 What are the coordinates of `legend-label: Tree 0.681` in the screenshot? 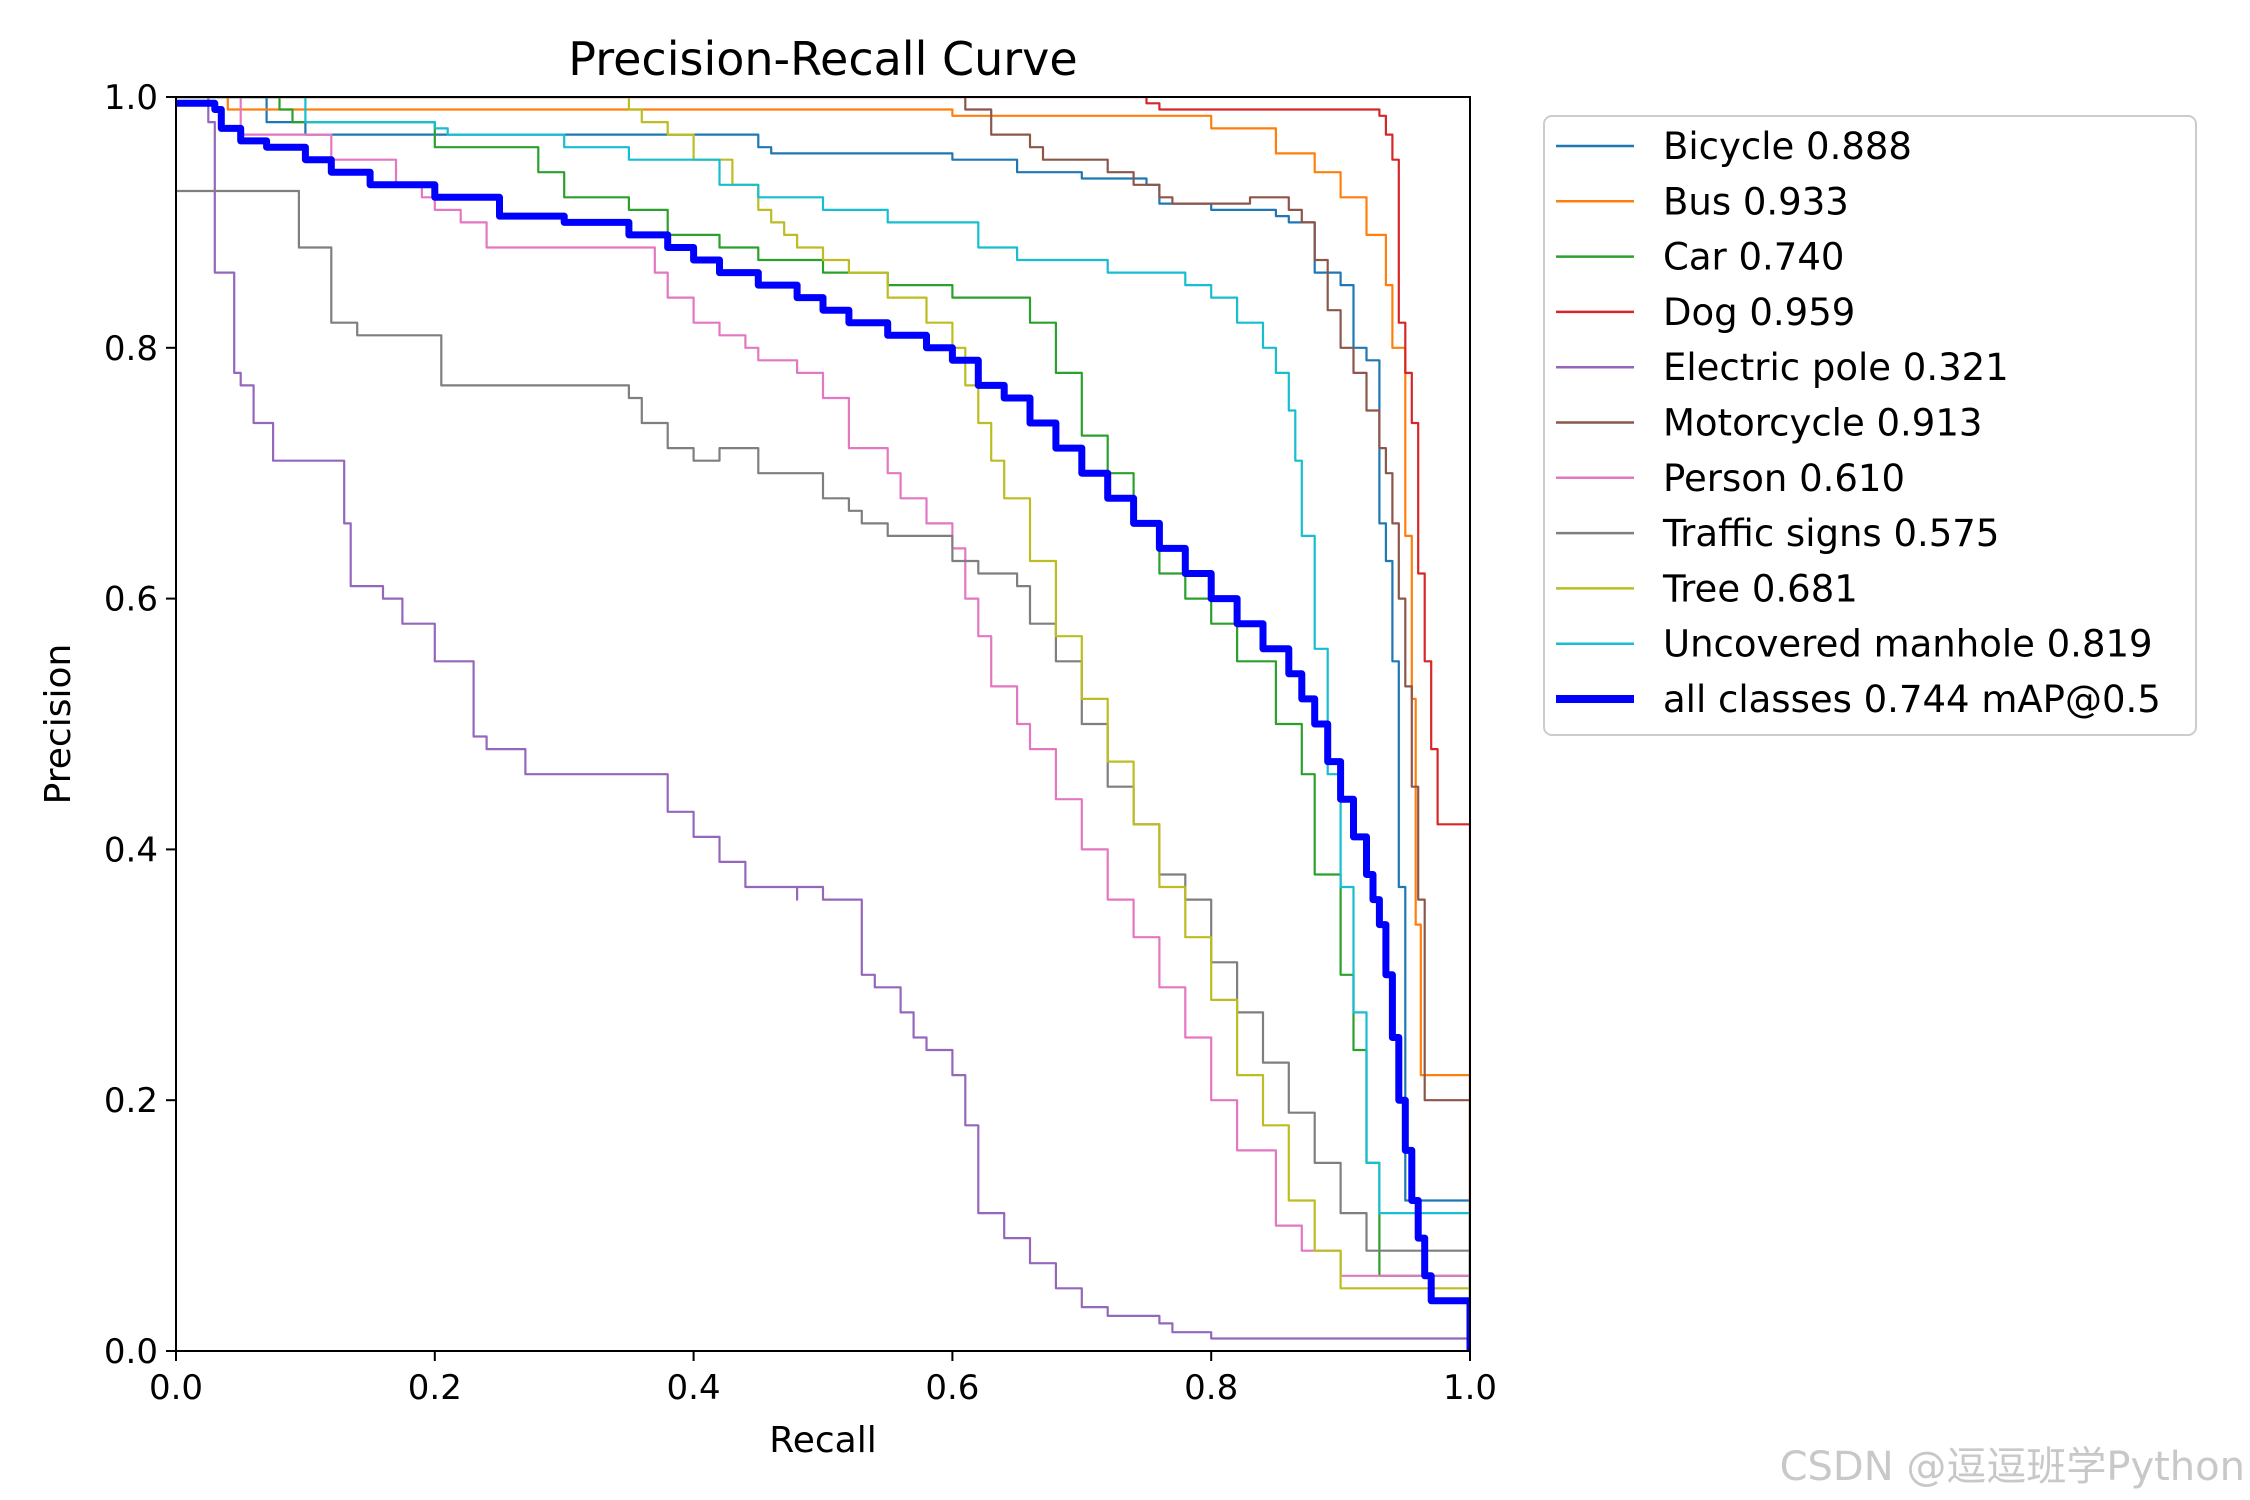 It's located at (1760, 588).